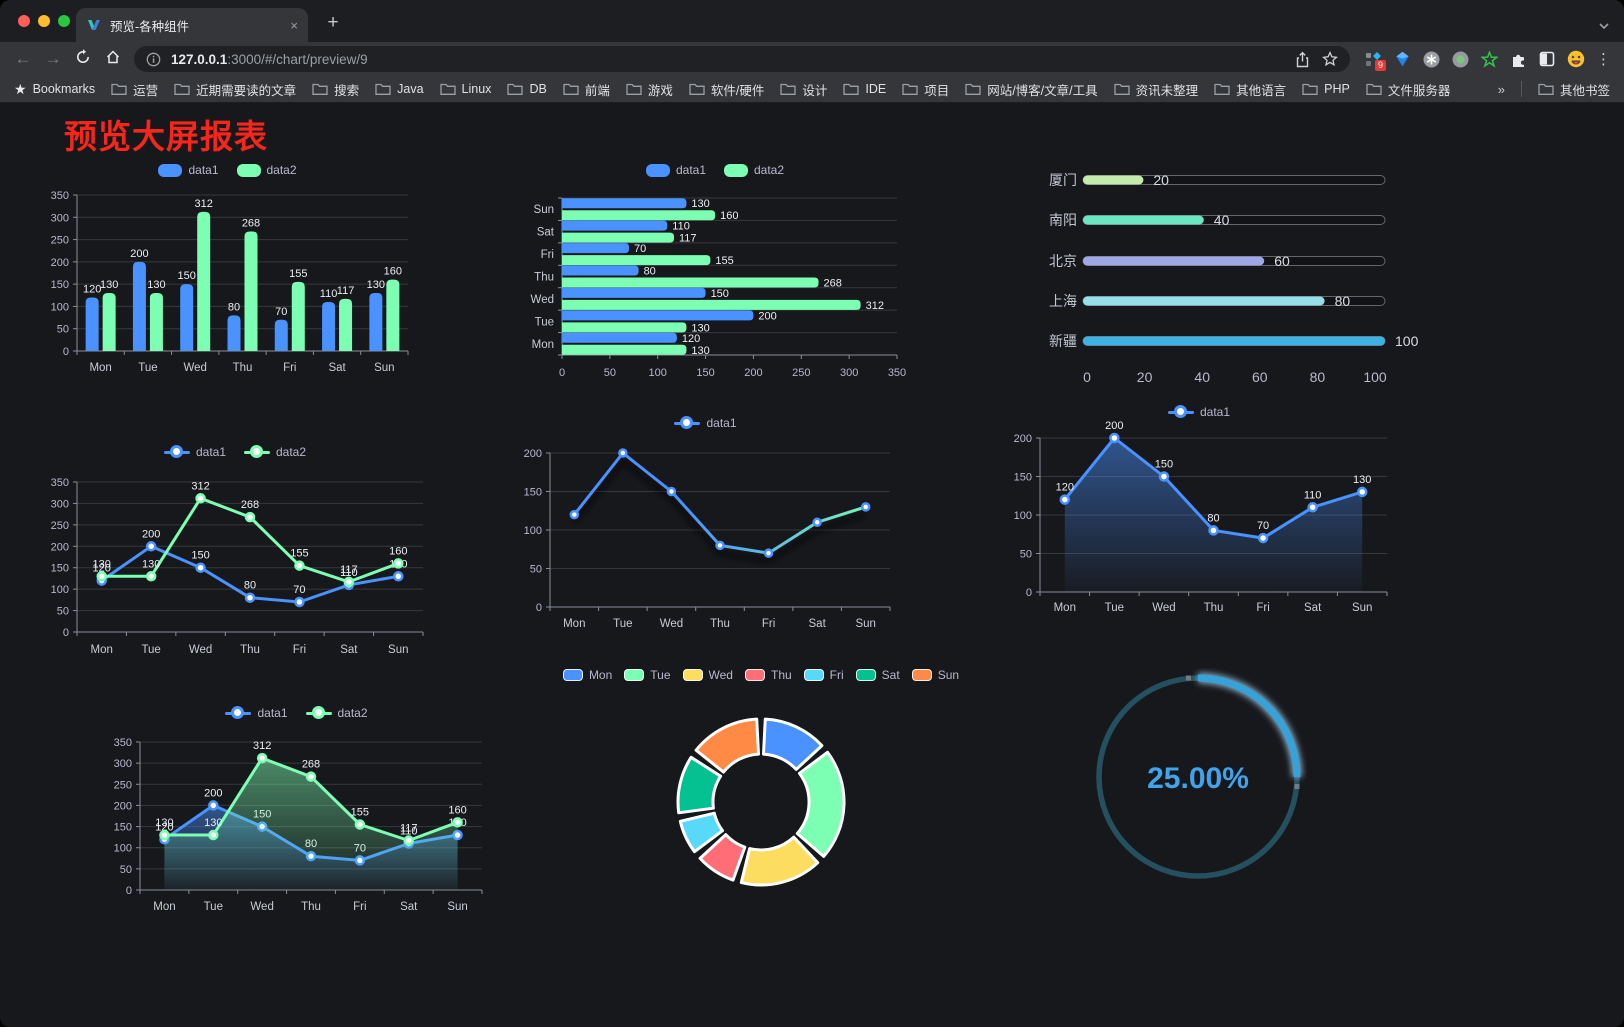 This screenshot has height=1027, width=1624. What do you see at coordinates (153, 59) in the screenshot?
I see `site-info-icon` at bounding box center [153, 59].